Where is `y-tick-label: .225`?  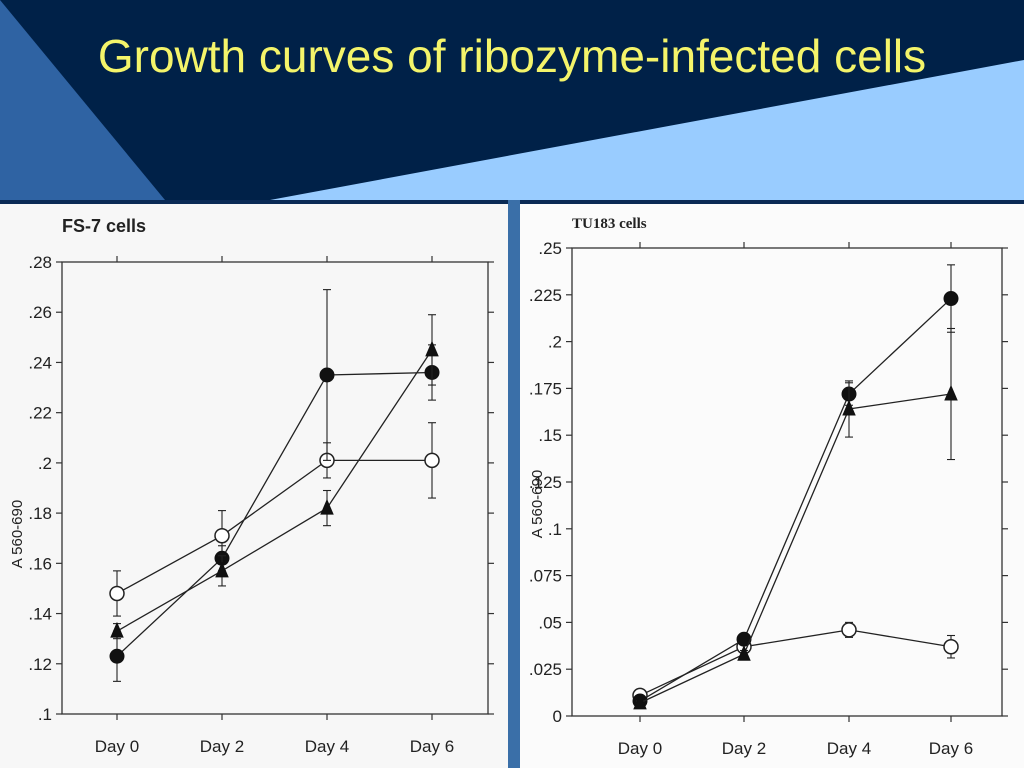 y-tick-label: .225 is located at coordinates (545, 295).